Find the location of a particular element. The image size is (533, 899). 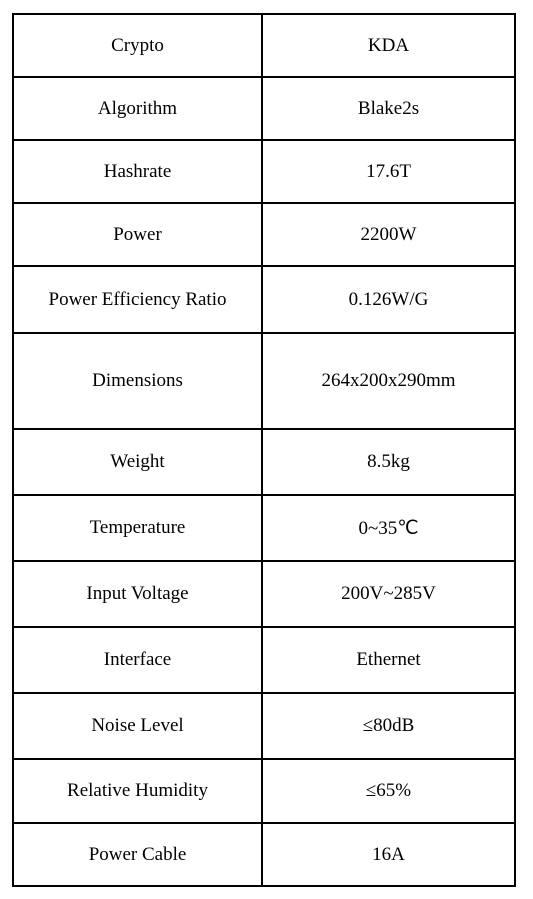

spec-value: 16A is located at coordinates (388, 854).